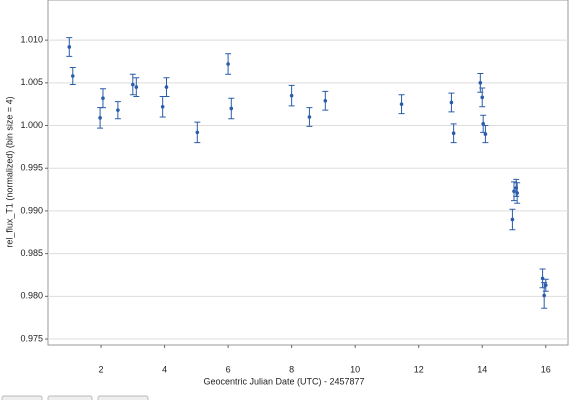 Image resolution: width=584 pixels, height=400 pixels. Describe the element at coordinates (31, 338) in the screenshot. I see `y-tick-label: 0.975` at that location.